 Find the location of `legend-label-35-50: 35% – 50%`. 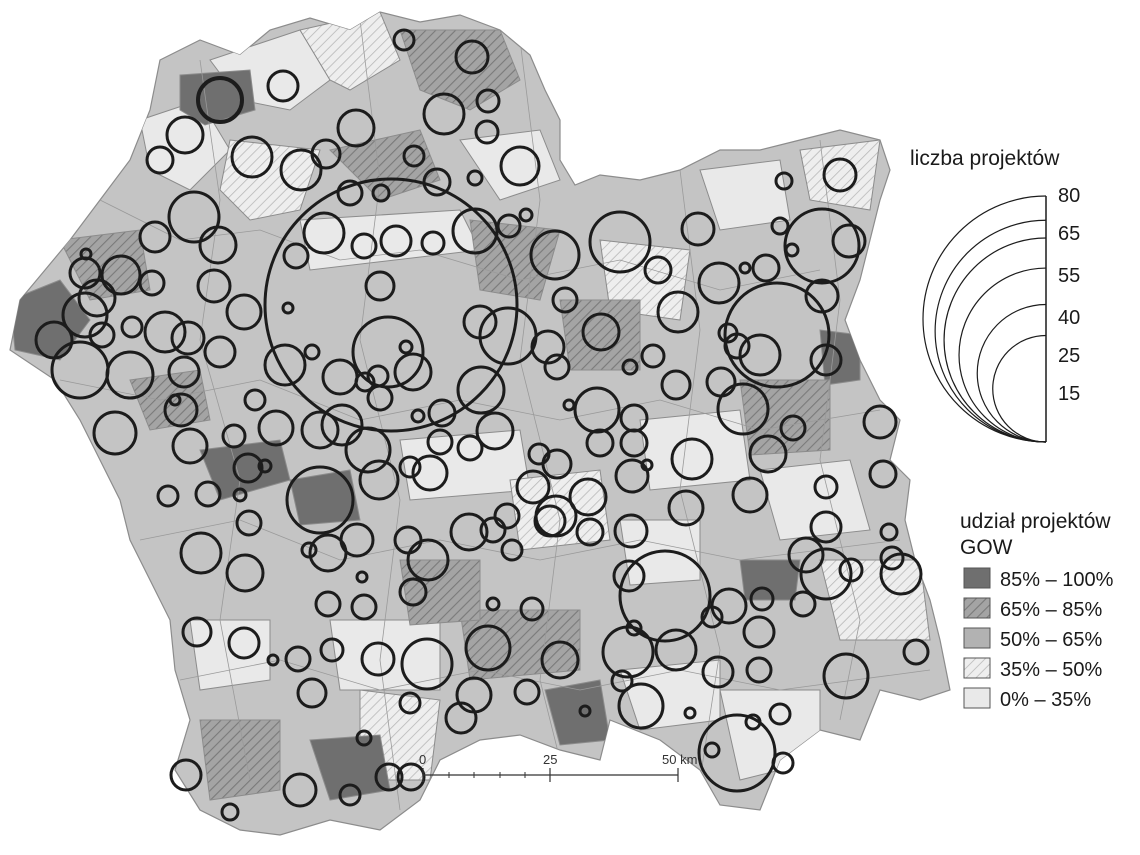

legend-label-35-50: 35% – 50% is located at coordinates (1051, 670).